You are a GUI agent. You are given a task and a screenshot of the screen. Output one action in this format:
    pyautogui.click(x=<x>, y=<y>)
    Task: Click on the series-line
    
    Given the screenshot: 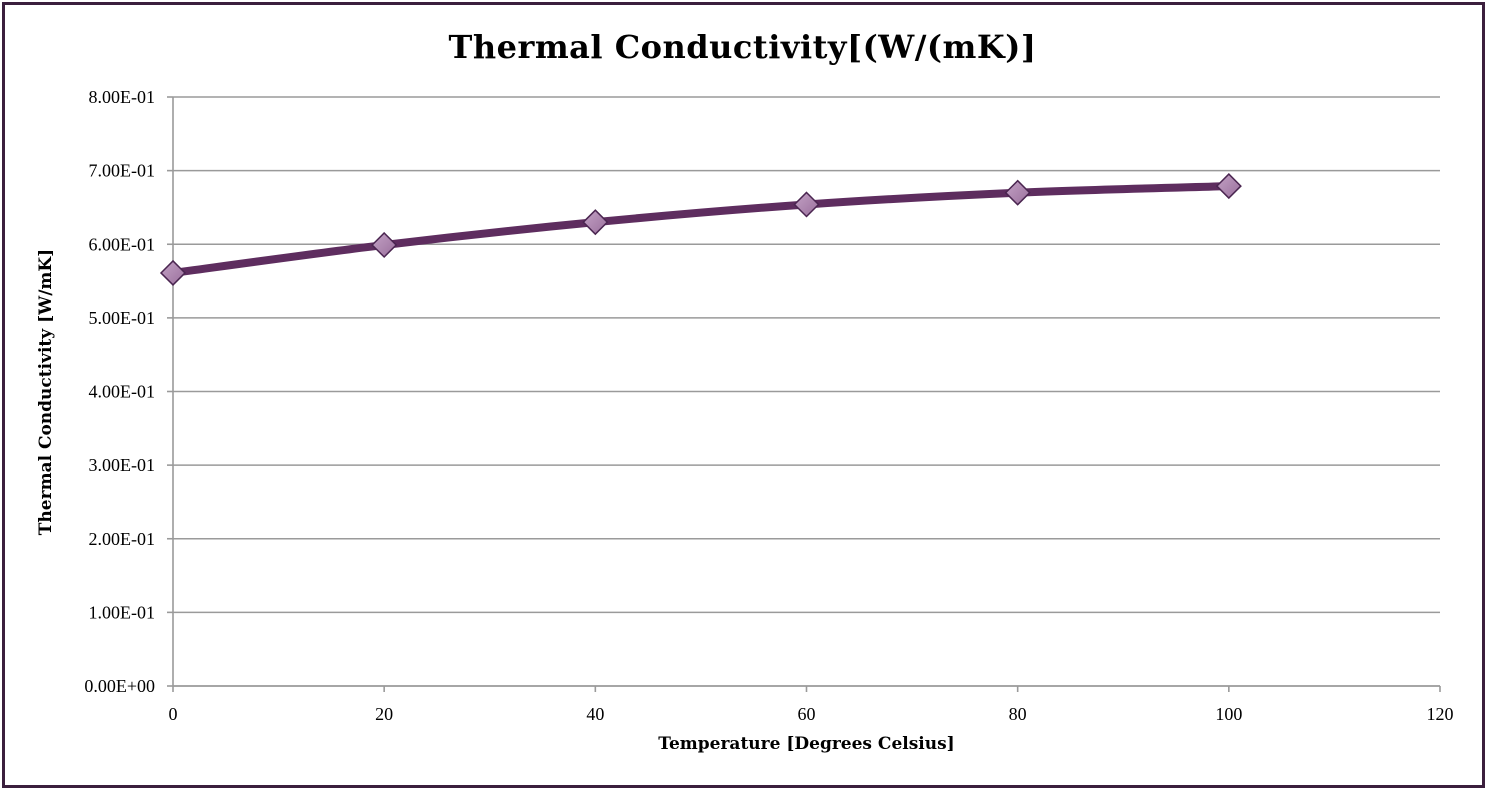 What is the action you would take?
    pyautogui.click(x=701, y=229)
    